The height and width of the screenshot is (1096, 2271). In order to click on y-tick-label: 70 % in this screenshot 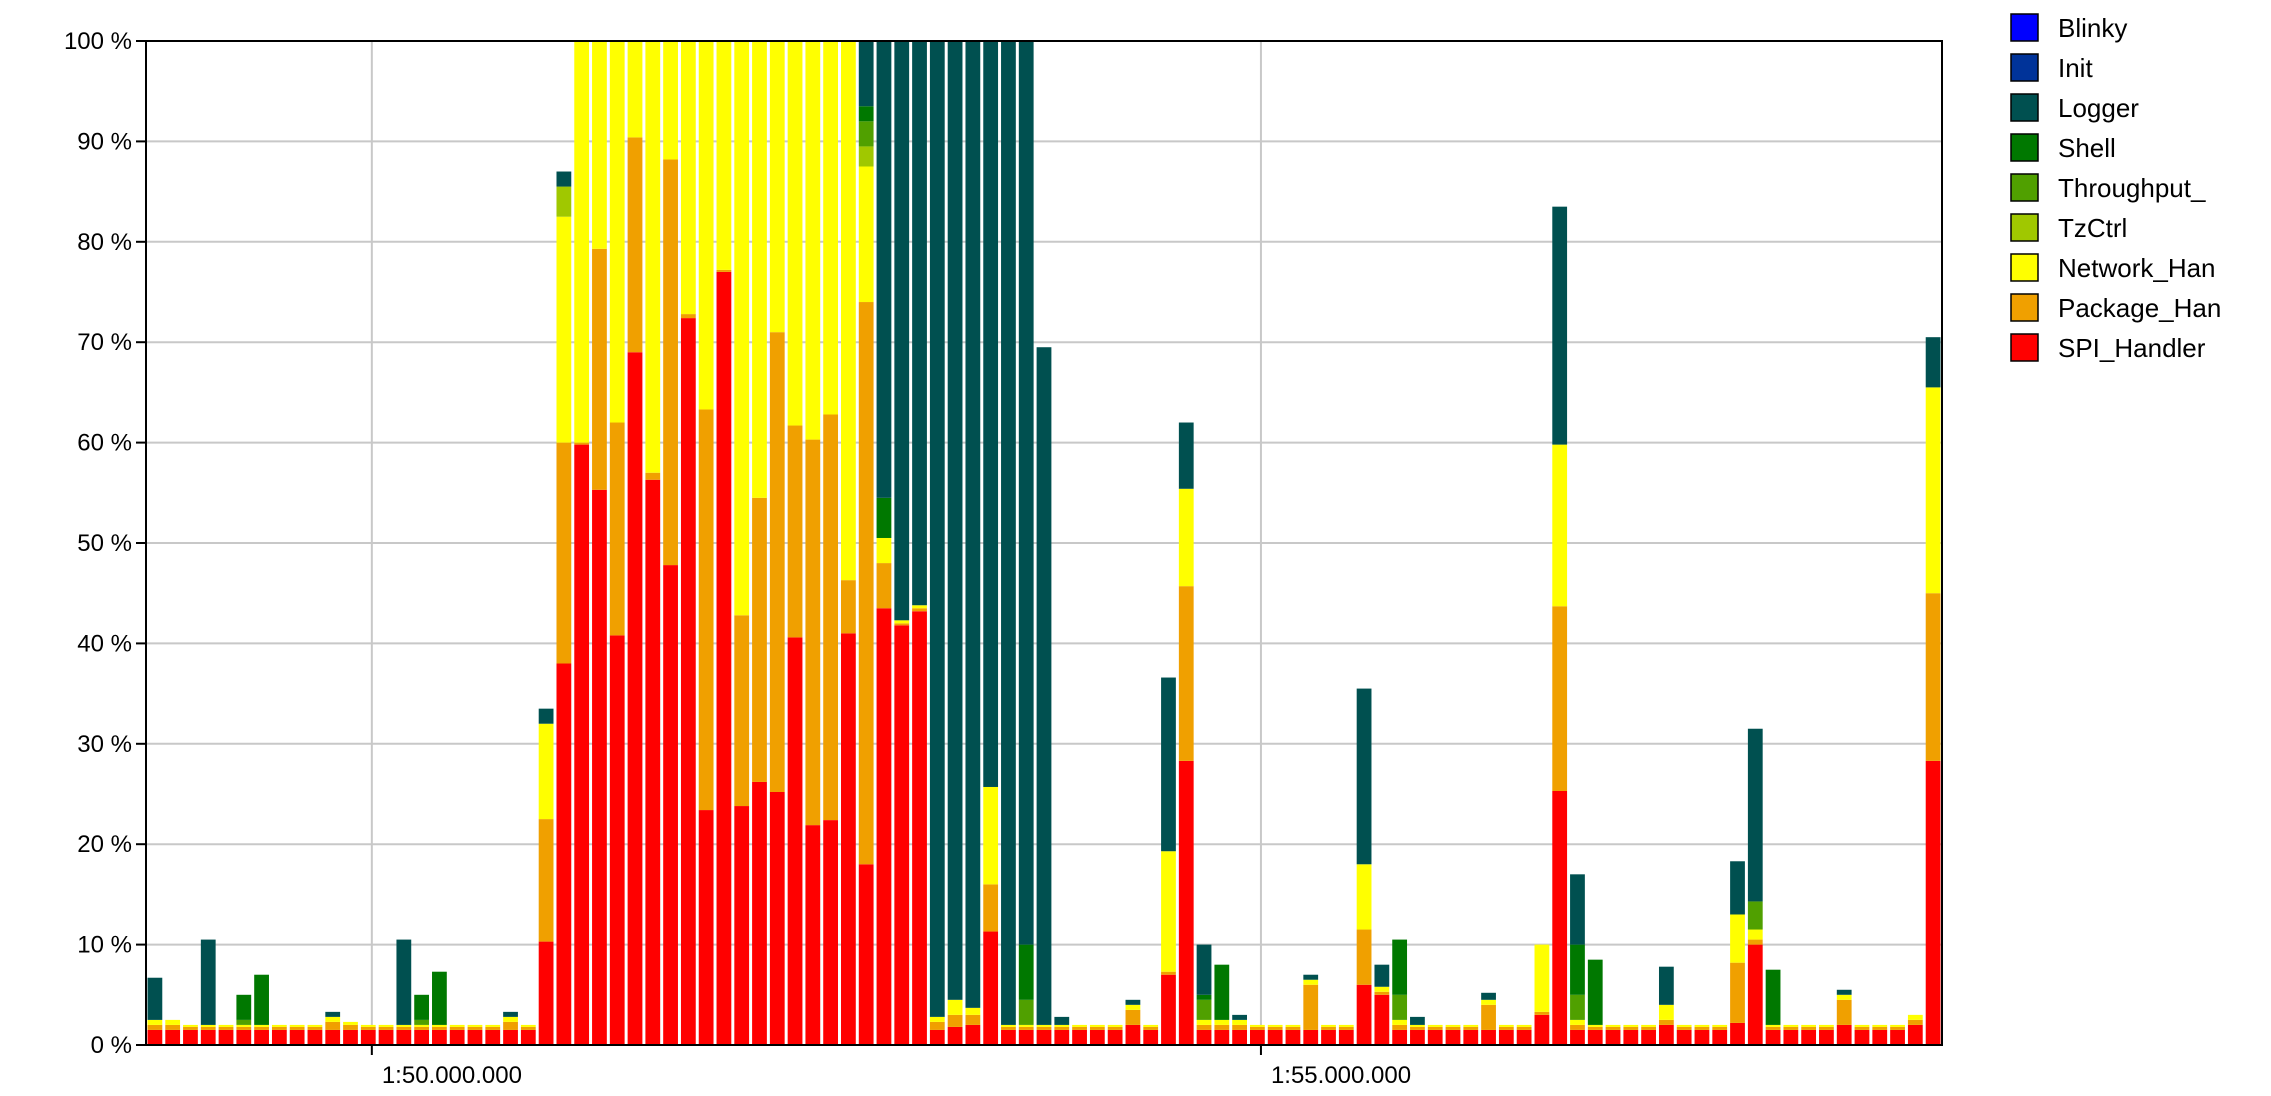, I will do `click(104, 342)`.